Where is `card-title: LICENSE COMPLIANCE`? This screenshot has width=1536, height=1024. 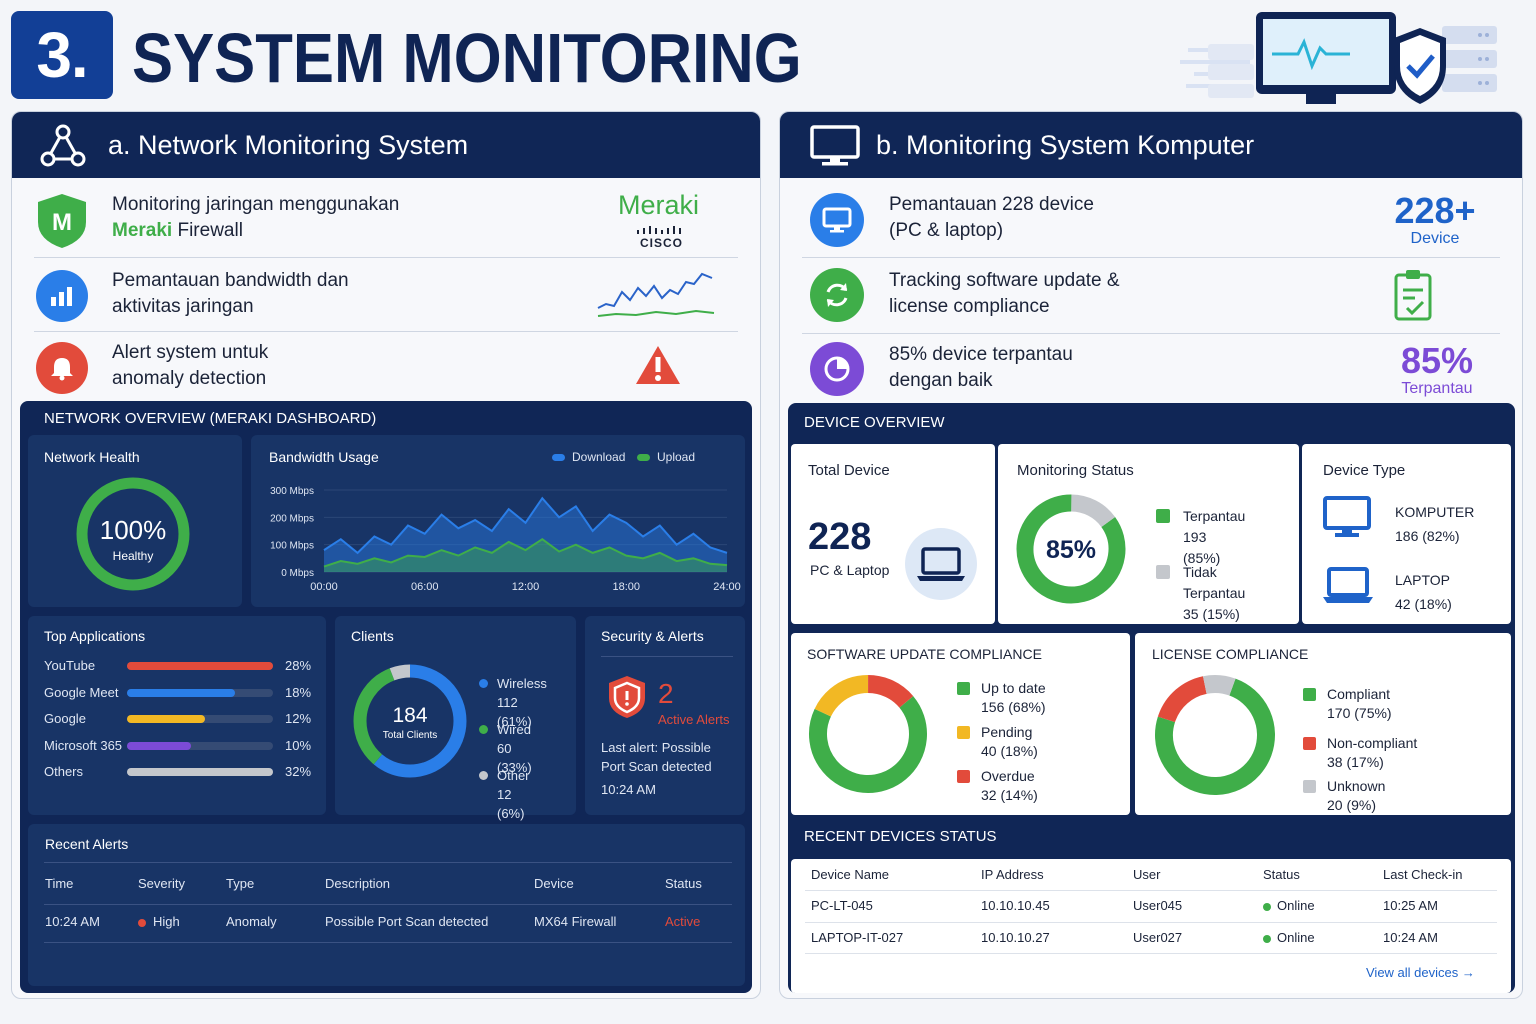 card-title: LICENSE COMPLIANCE is located at coordinates (1230, 654).